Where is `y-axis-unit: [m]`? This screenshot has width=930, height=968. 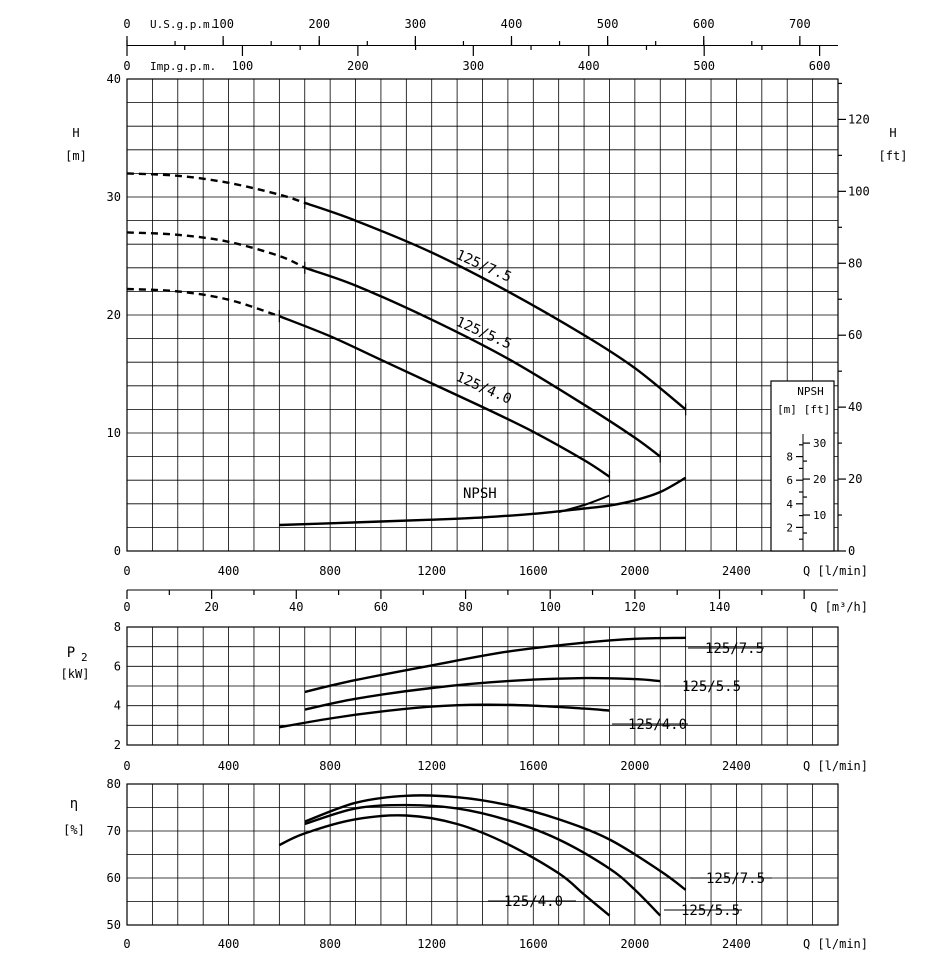
y-axis-unit: [m] is located at coordinates (76, 156).